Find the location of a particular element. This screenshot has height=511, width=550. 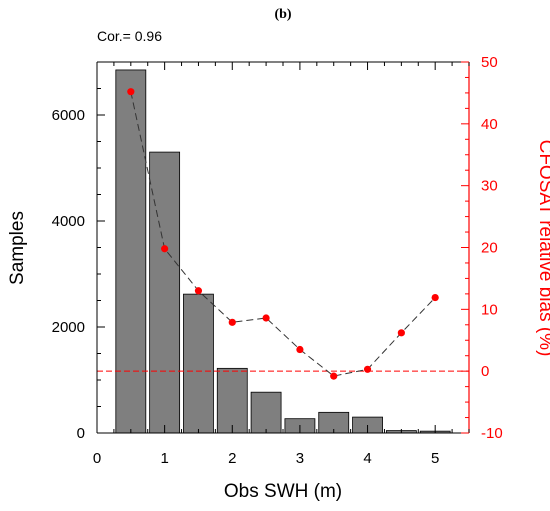

y-tick-label: 6000 is located at coordinates (68, 115).